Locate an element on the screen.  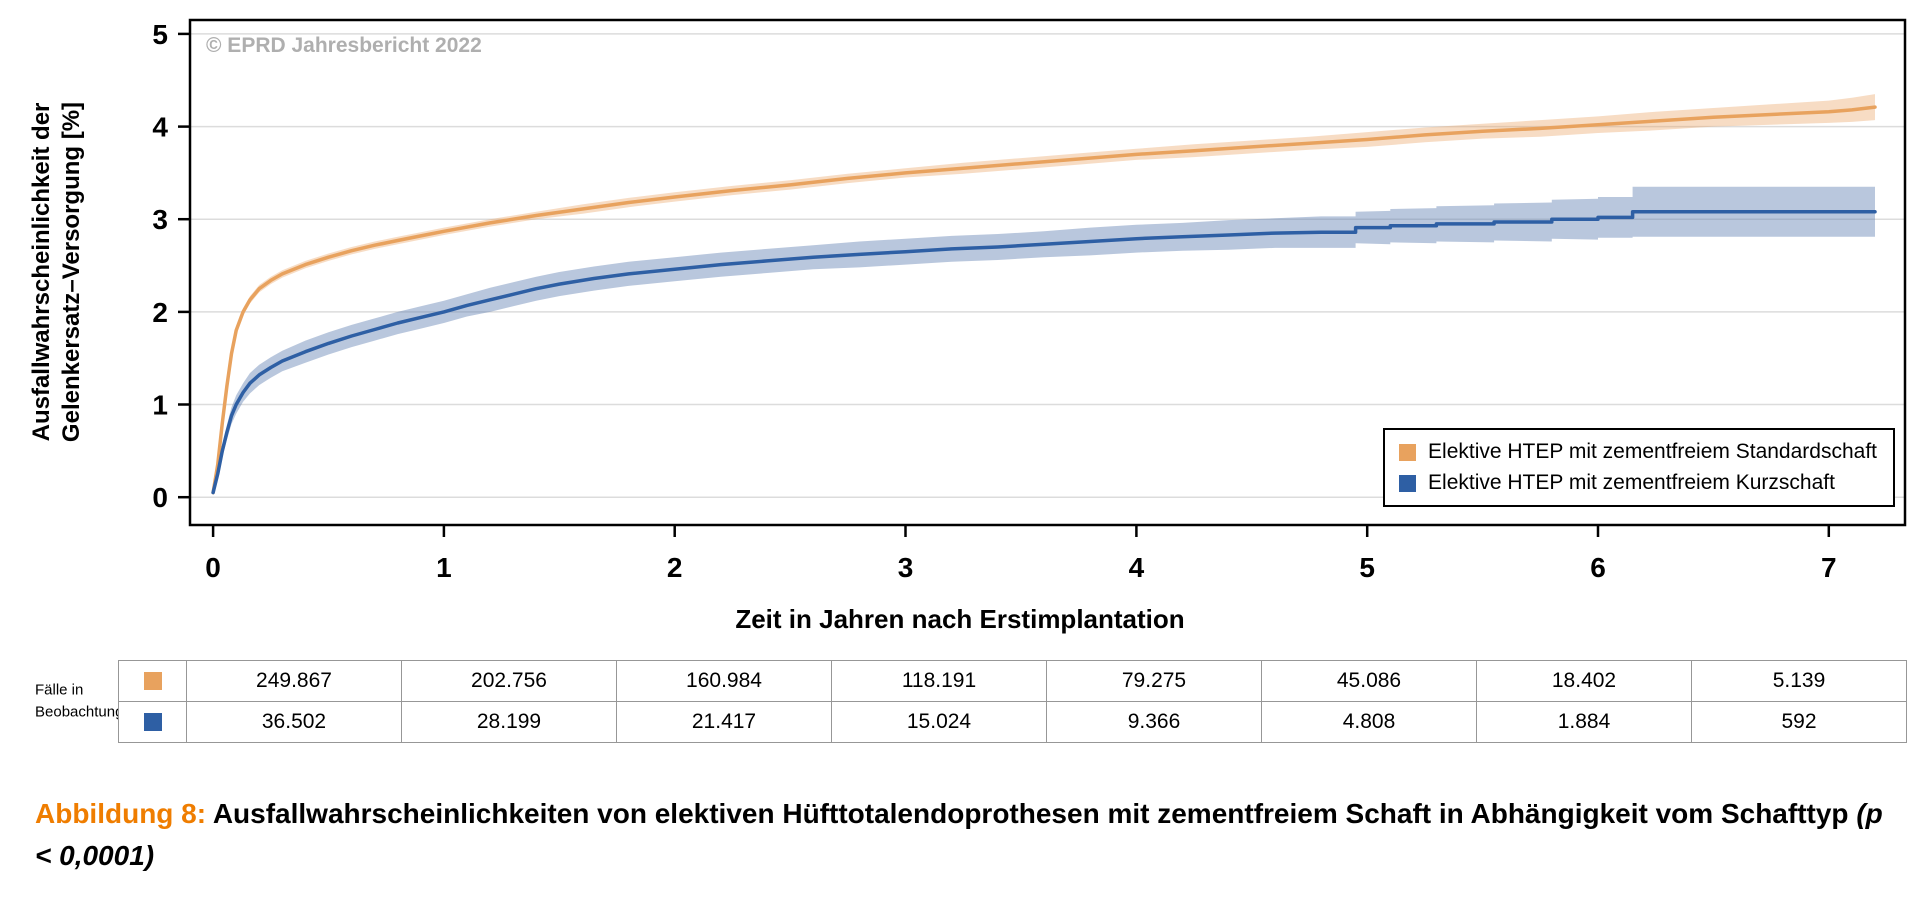
cases-count-cell: 79.275 is located at coordinates (1153, 681).